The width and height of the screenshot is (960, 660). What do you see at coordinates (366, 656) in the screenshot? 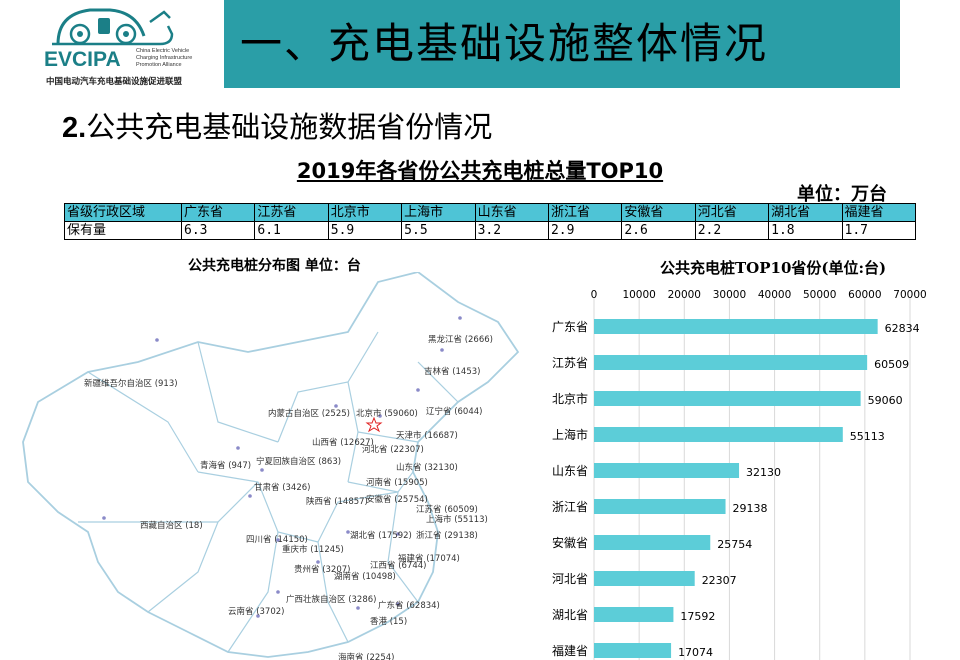
I see `map-label: 海南省 (2254)` at bounding box center [366, 656].